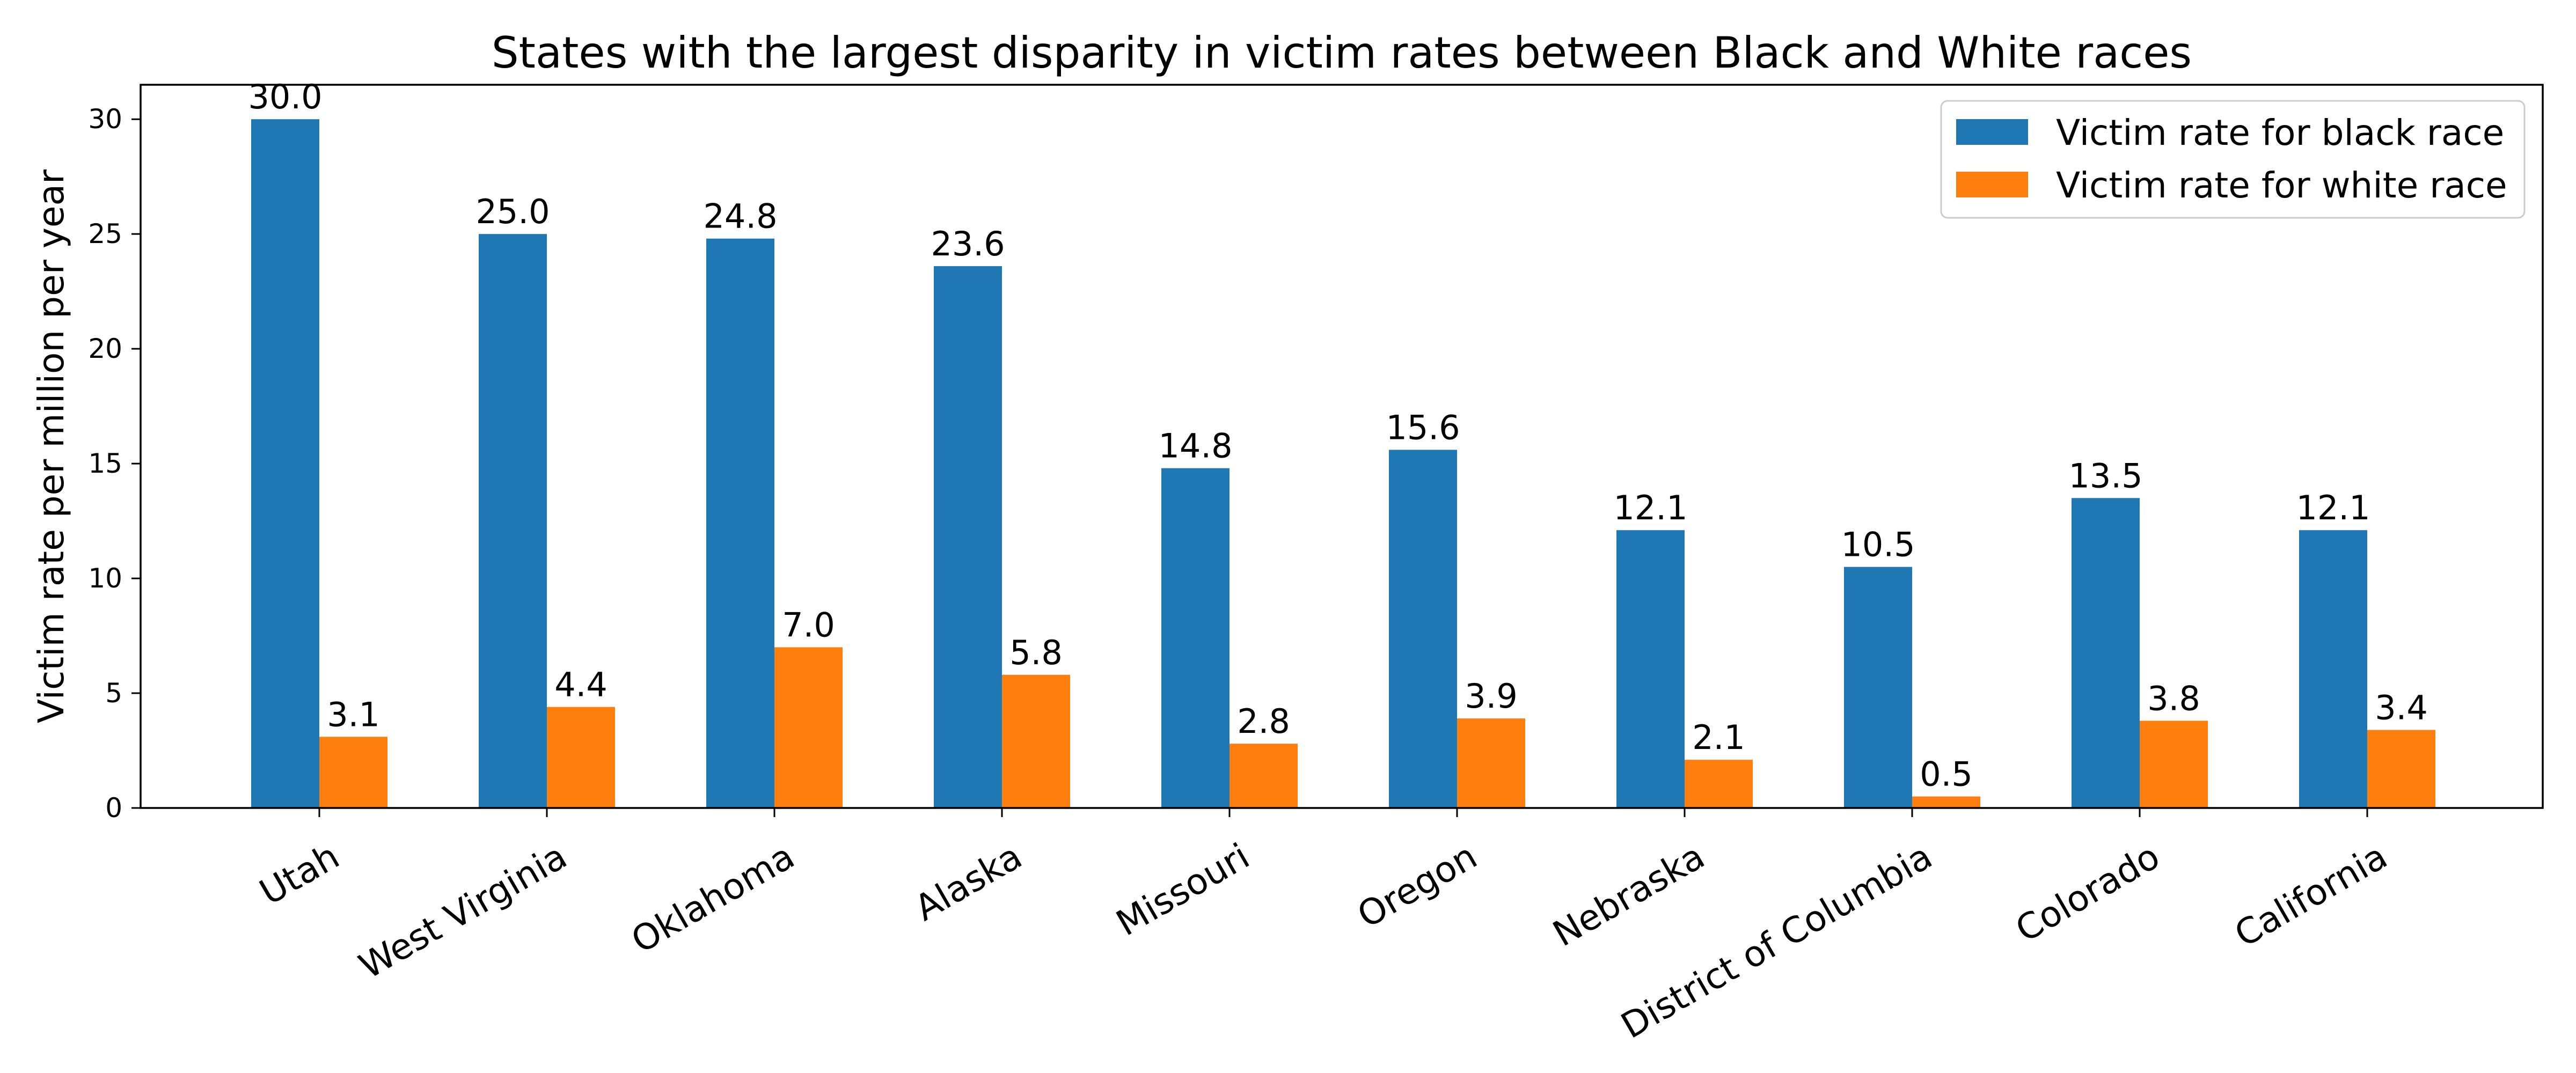 Image resolution: width=2576 pixels, height=1073 pixels. I want to click on x-tick-label-0: Utah, so click(299, 874).